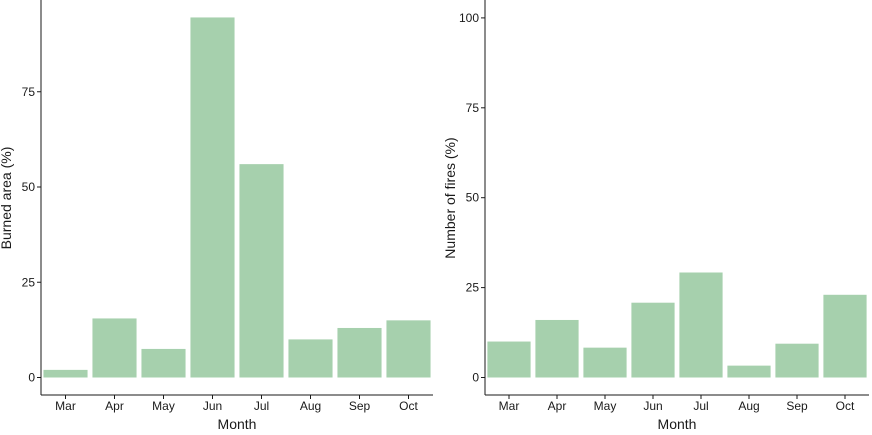 This screenshot has width=872, height=435. I want to click on y-axis-title: Number of fires (%), so click(450, 197).